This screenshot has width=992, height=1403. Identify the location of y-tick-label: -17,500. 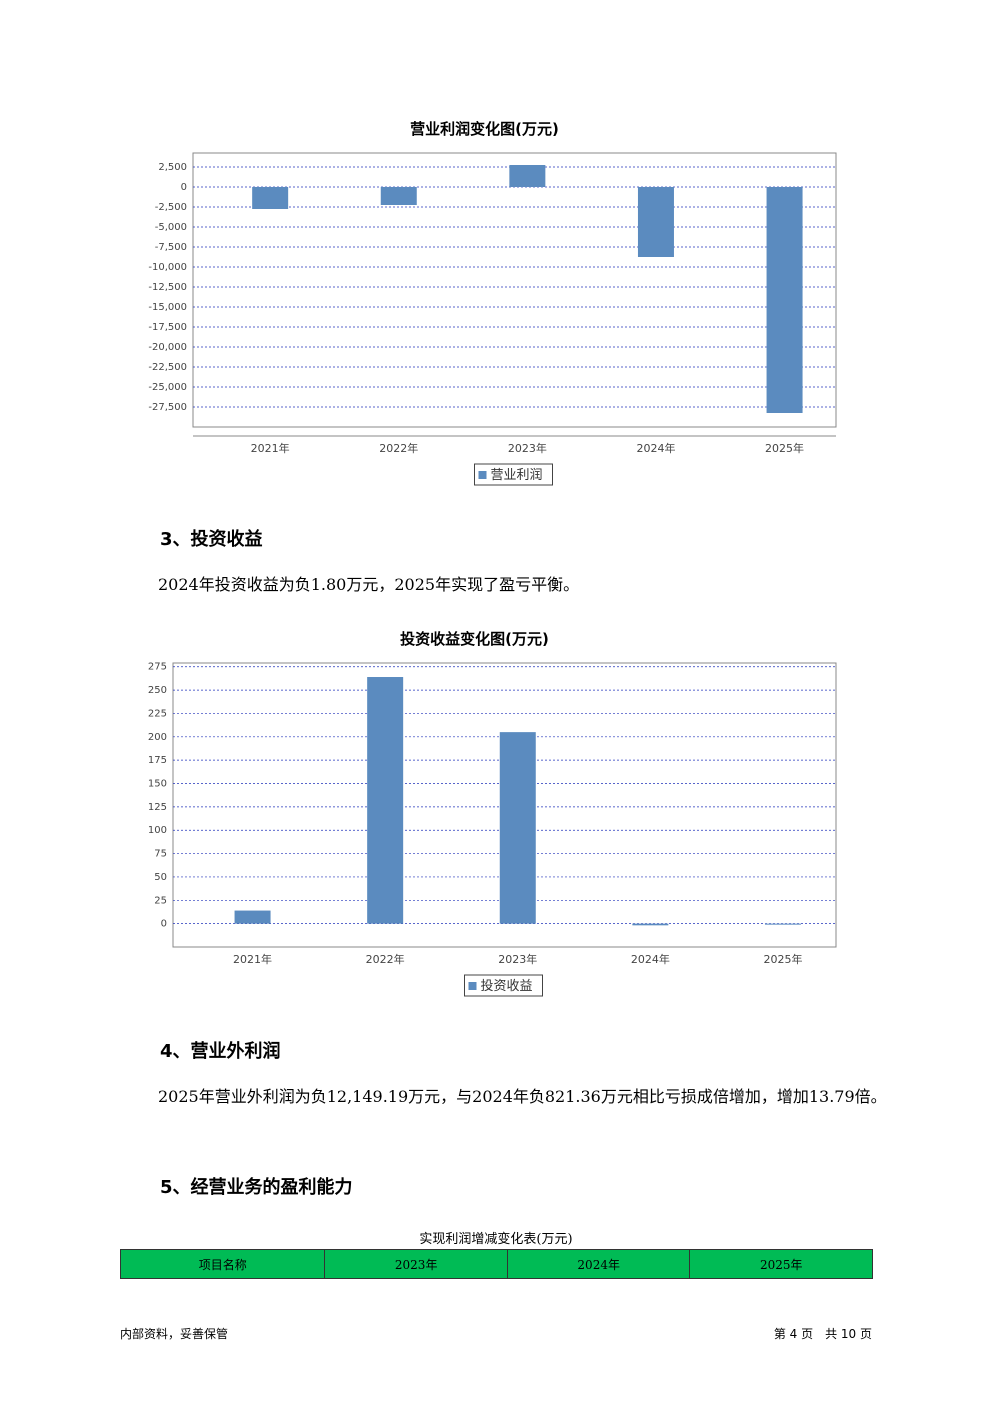
(167, 327).